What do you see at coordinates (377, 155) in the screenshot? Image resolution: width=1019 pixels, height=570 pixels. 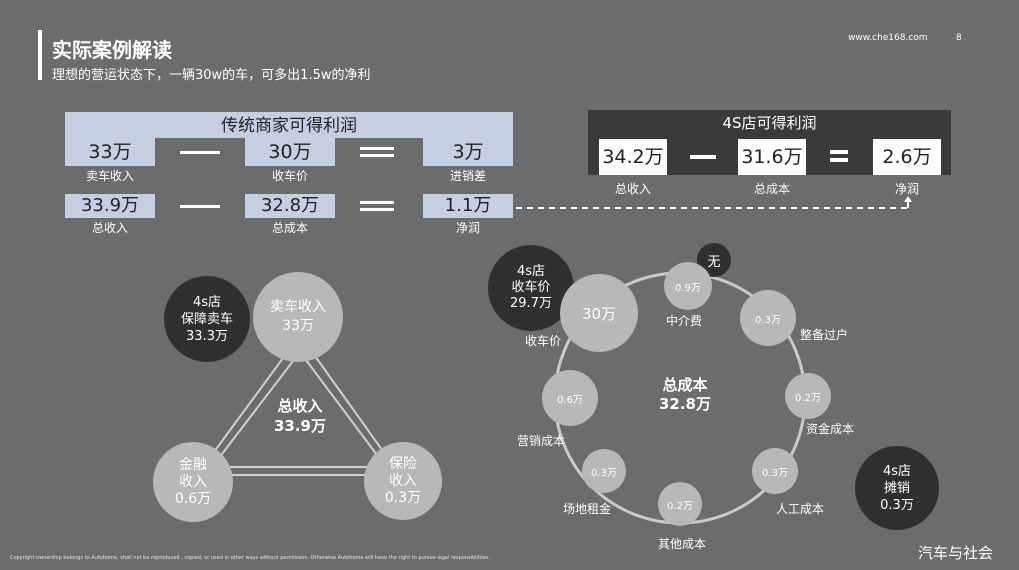 I see `equals-sign-bottom` at bounding box center [377, 155].